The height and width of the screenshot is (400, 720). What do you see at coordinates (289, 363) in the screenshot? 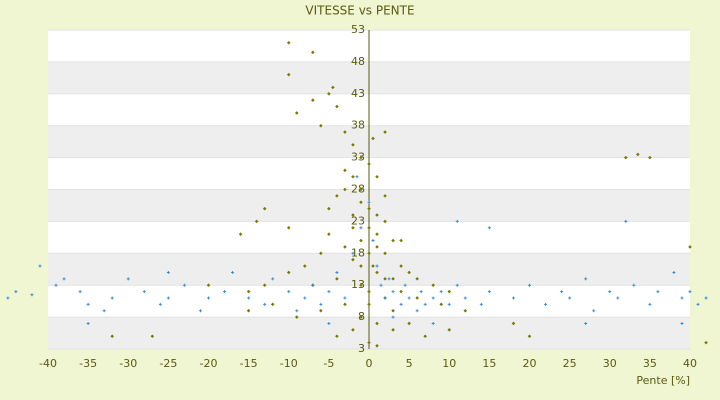
I see `x-tick-label: -10` at bounding box center [289, 363].